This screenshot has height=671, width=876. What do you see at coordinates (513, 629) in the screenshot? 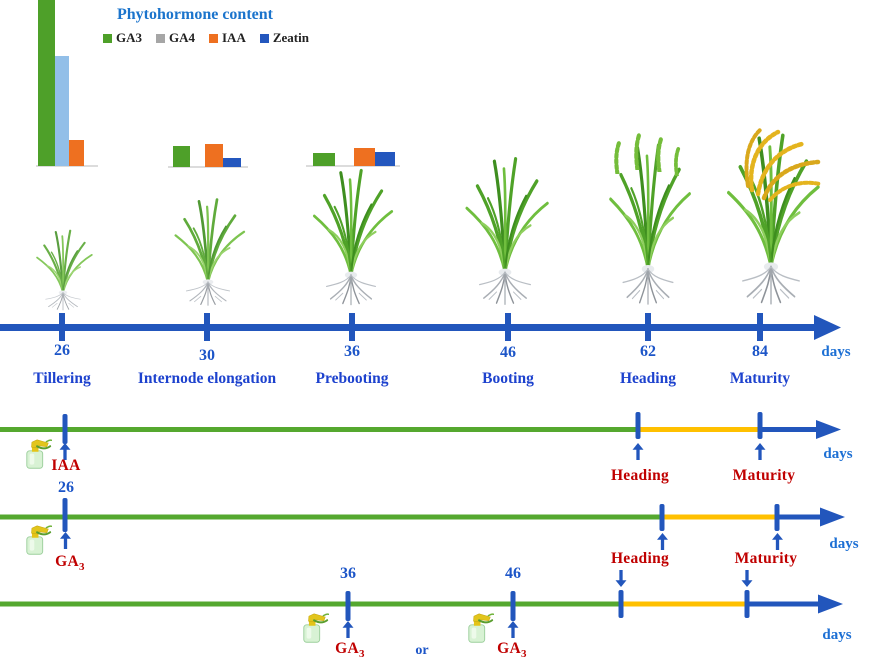
I see `row3-up-arrow-day46` at bounding box center [513, 629].